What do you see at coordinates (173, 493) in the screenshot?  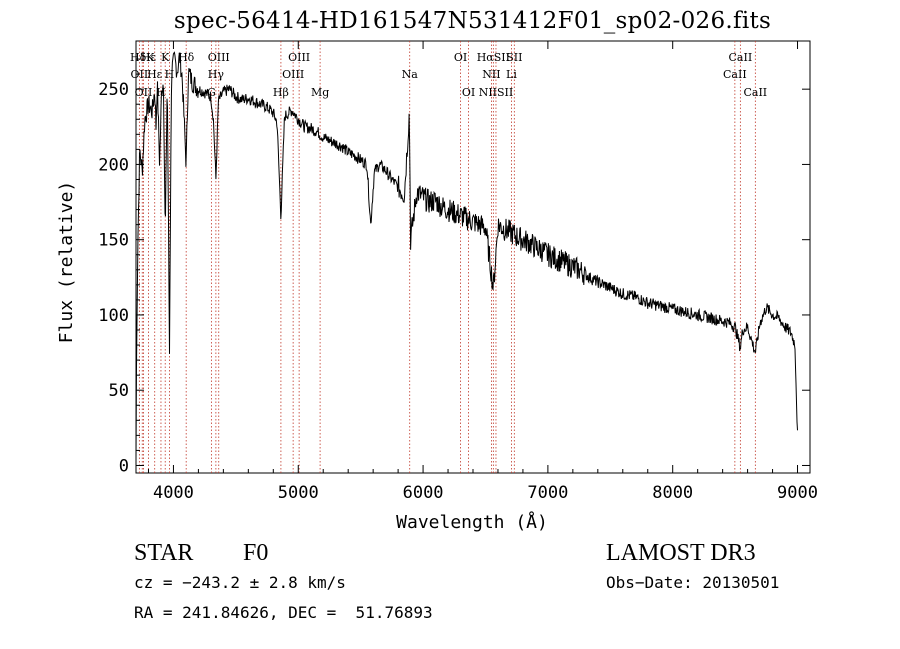 I see `x-tick-label-0: 4000` at bounding box center [173, 493].